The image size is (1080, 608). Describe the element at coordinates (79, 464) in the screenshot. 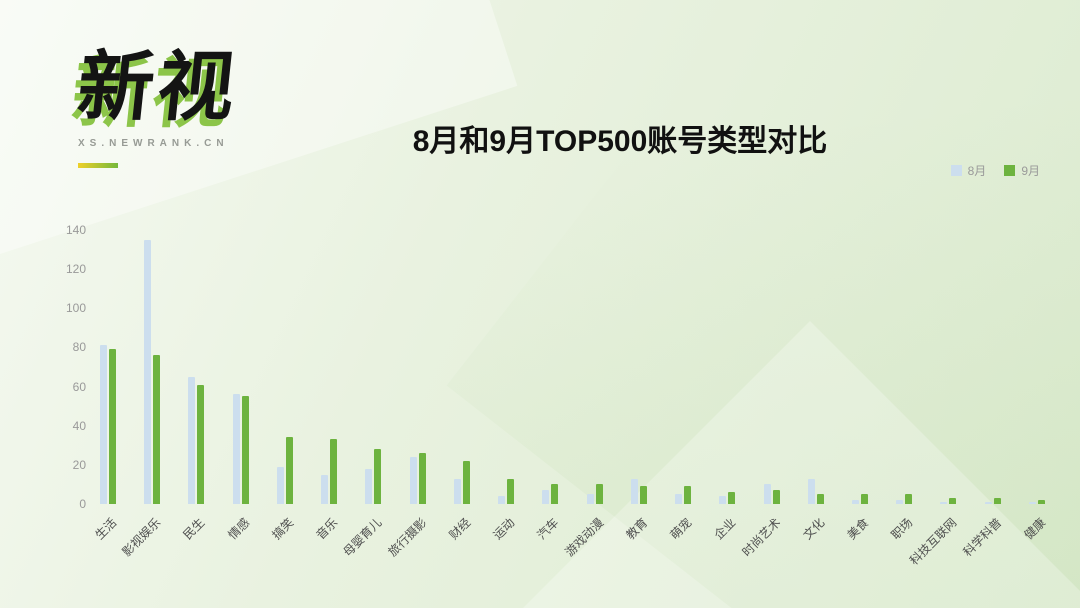

I see `y-tick-label: 20` at that location.